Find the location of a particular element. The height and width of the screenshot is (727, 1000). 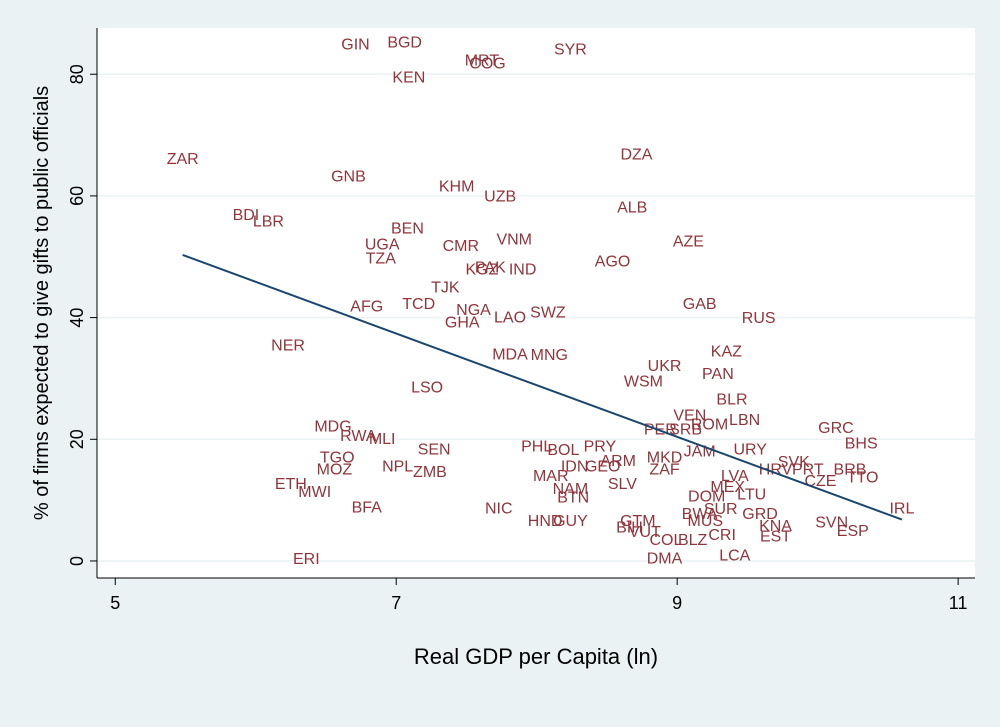

point-label: SRB is located at coordinates (685, 429).